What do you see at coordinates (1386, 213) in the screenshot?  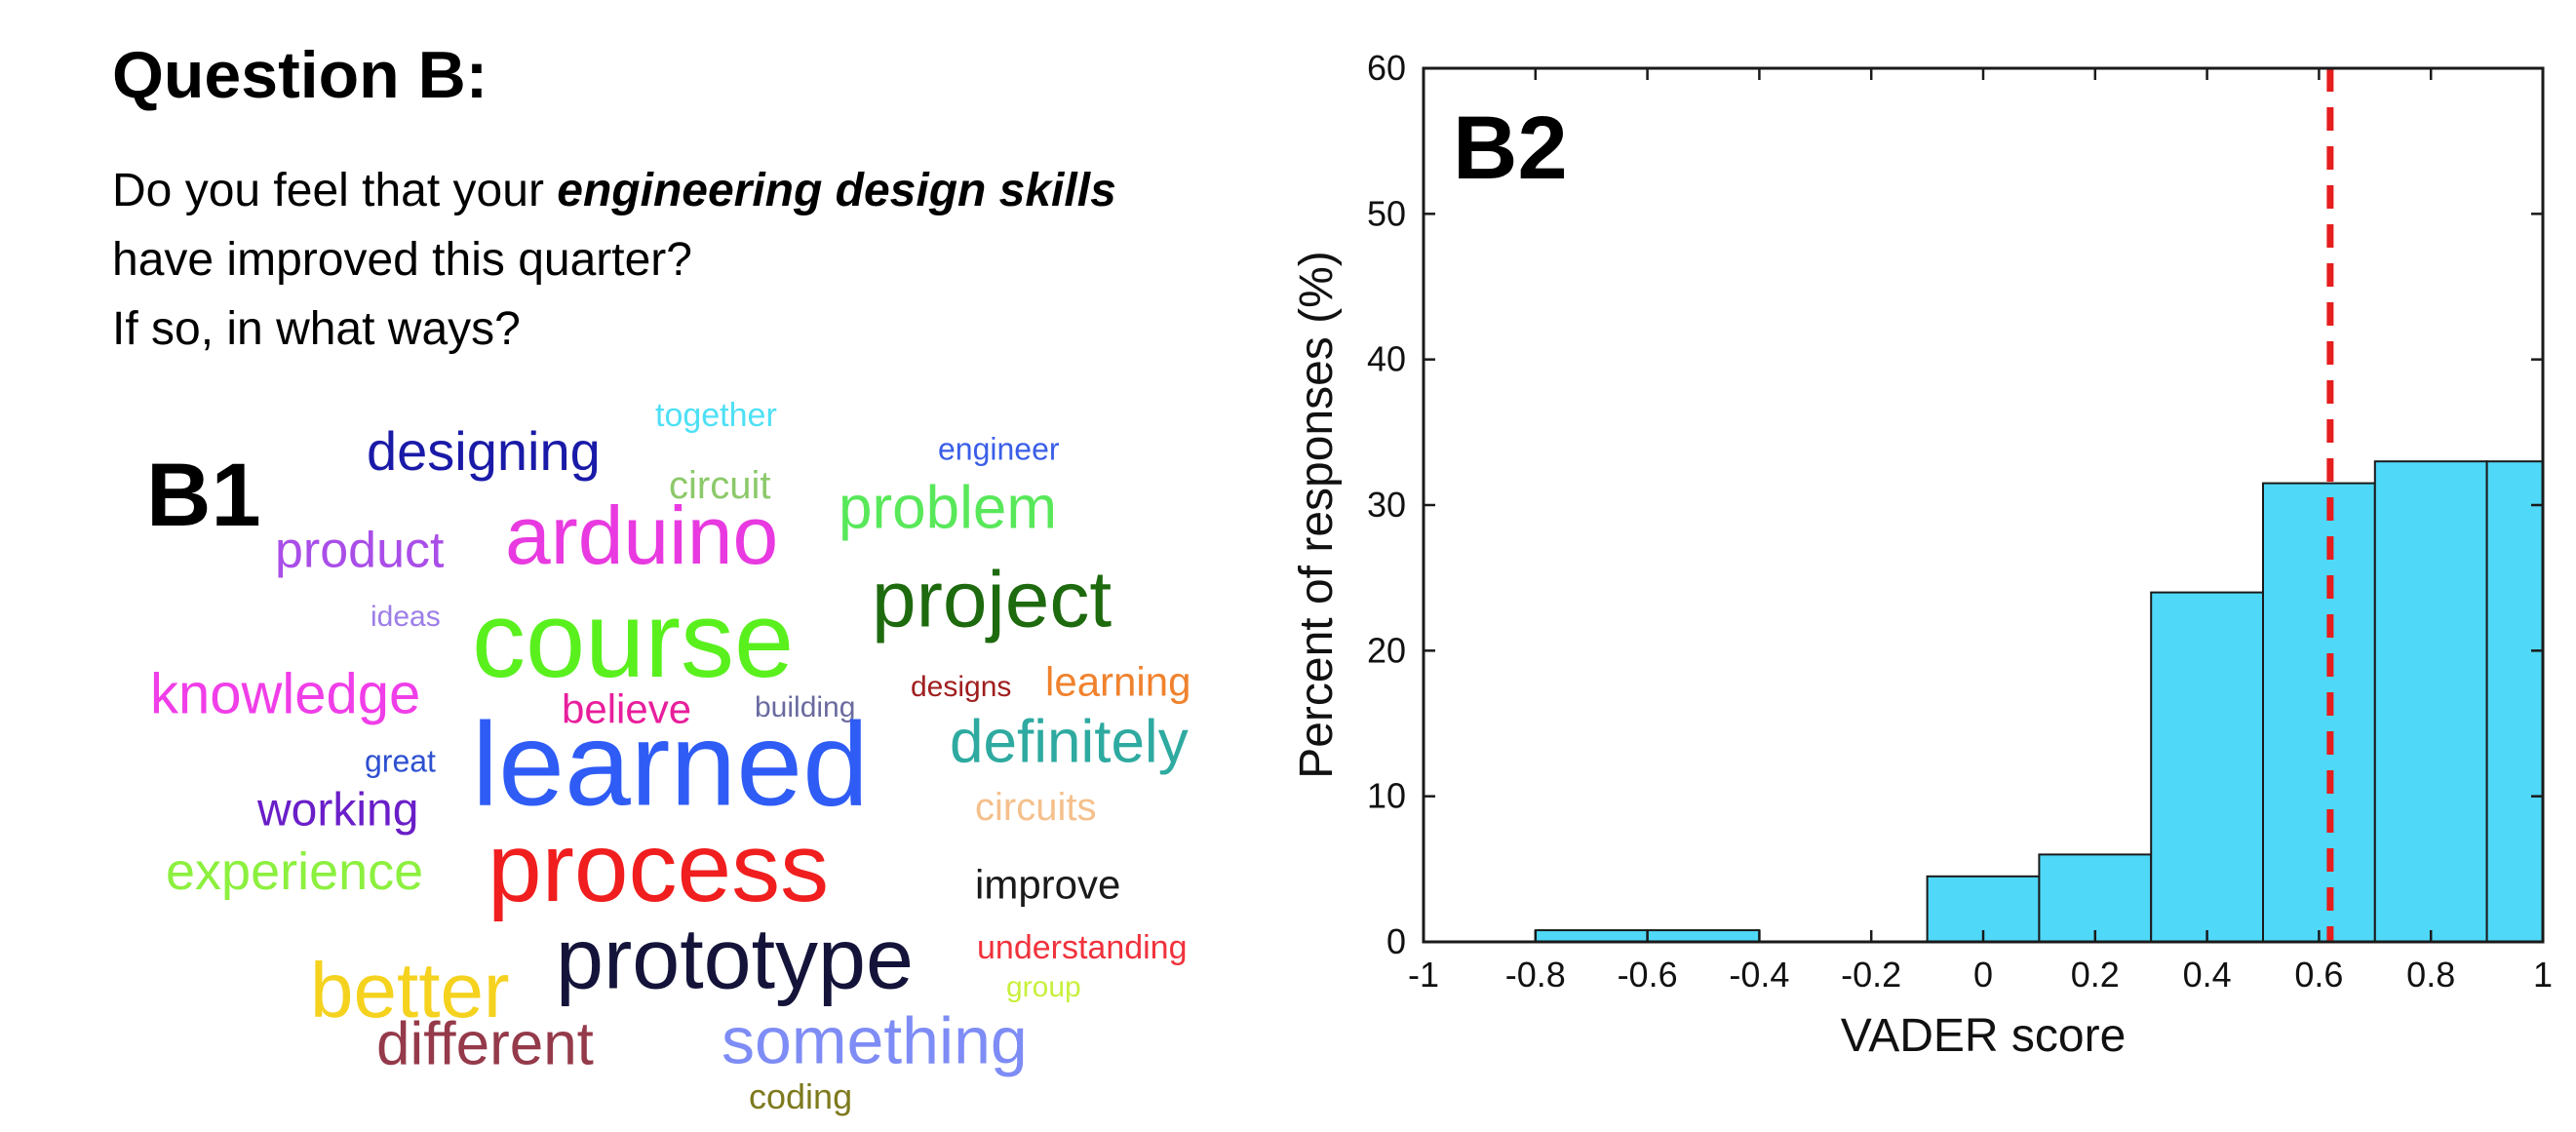 I see `y-tick-label: 50` at bounding box center [1386, 213].